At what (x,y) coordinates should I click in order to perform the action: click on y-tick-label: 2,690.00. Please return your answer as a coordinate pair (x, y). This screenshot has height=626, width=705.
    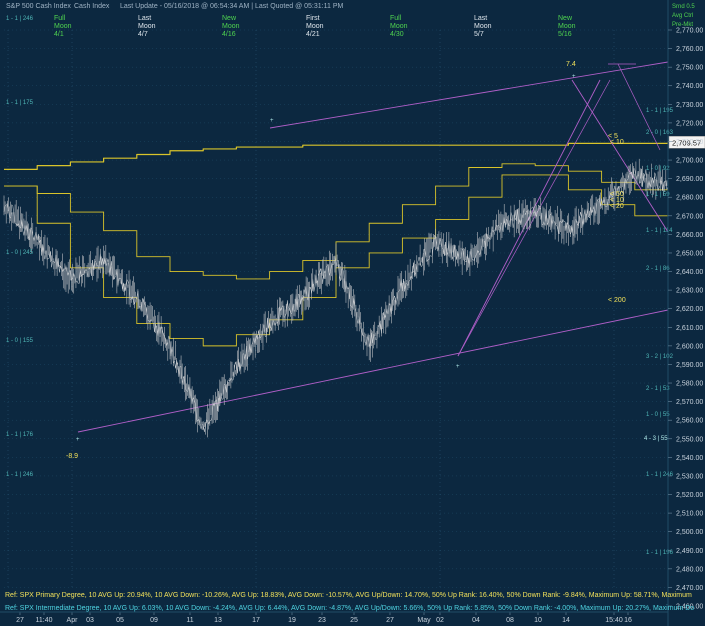
    Looking at the image, I should click on (689, 179).